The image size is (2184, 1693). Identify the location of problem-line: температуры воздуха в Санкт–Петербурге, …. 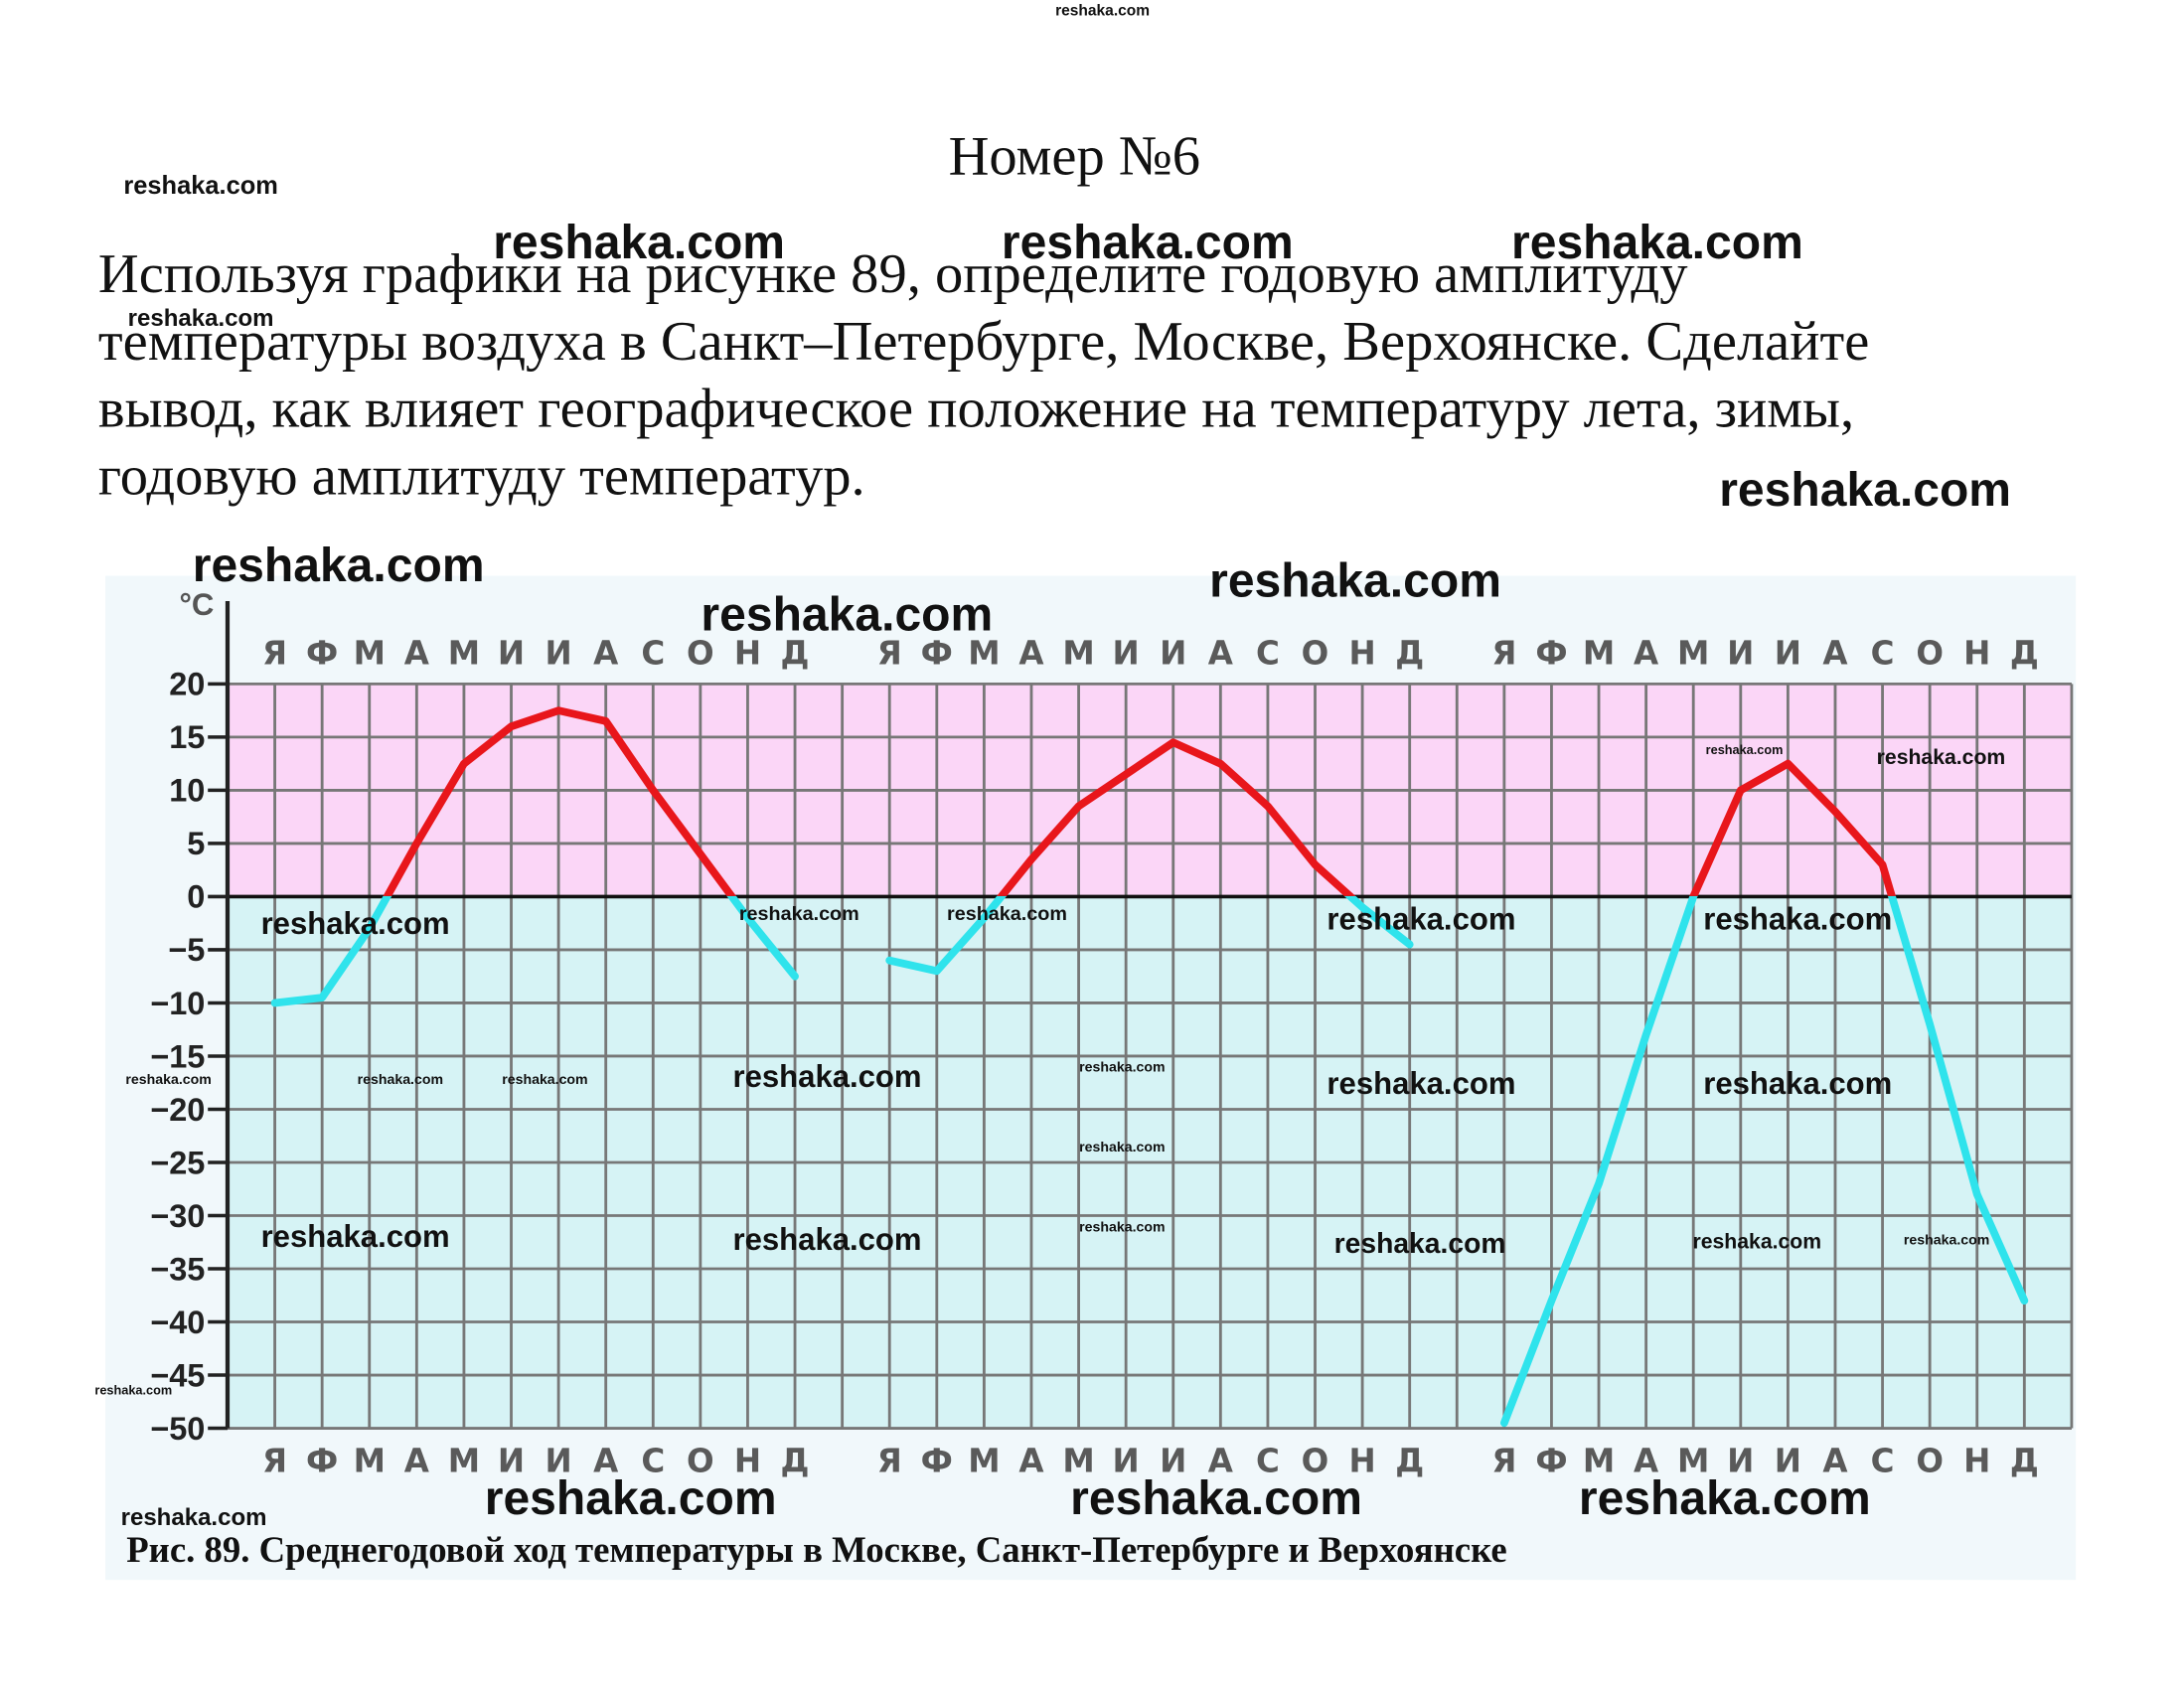
(983, 342).